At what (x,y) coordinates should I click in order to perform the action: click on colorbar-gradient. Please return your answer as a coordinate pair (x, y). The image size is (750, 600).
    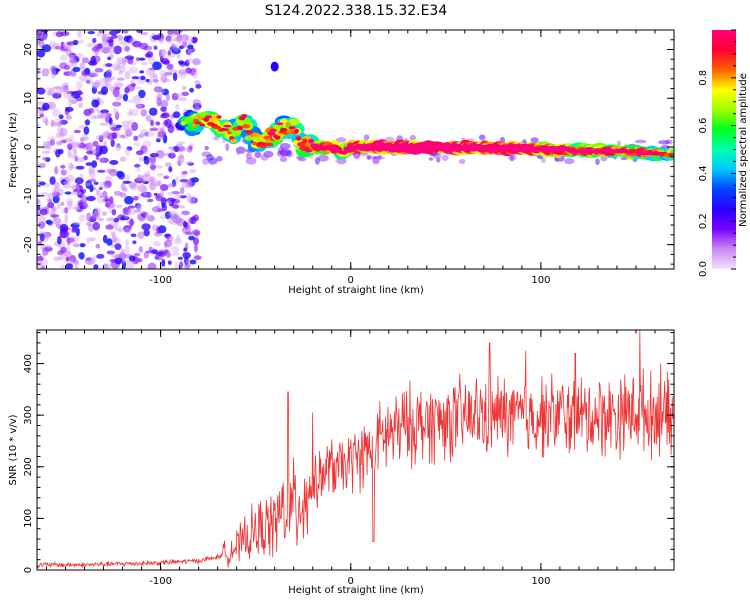
    Looking at the image, I should click on (724, 149).